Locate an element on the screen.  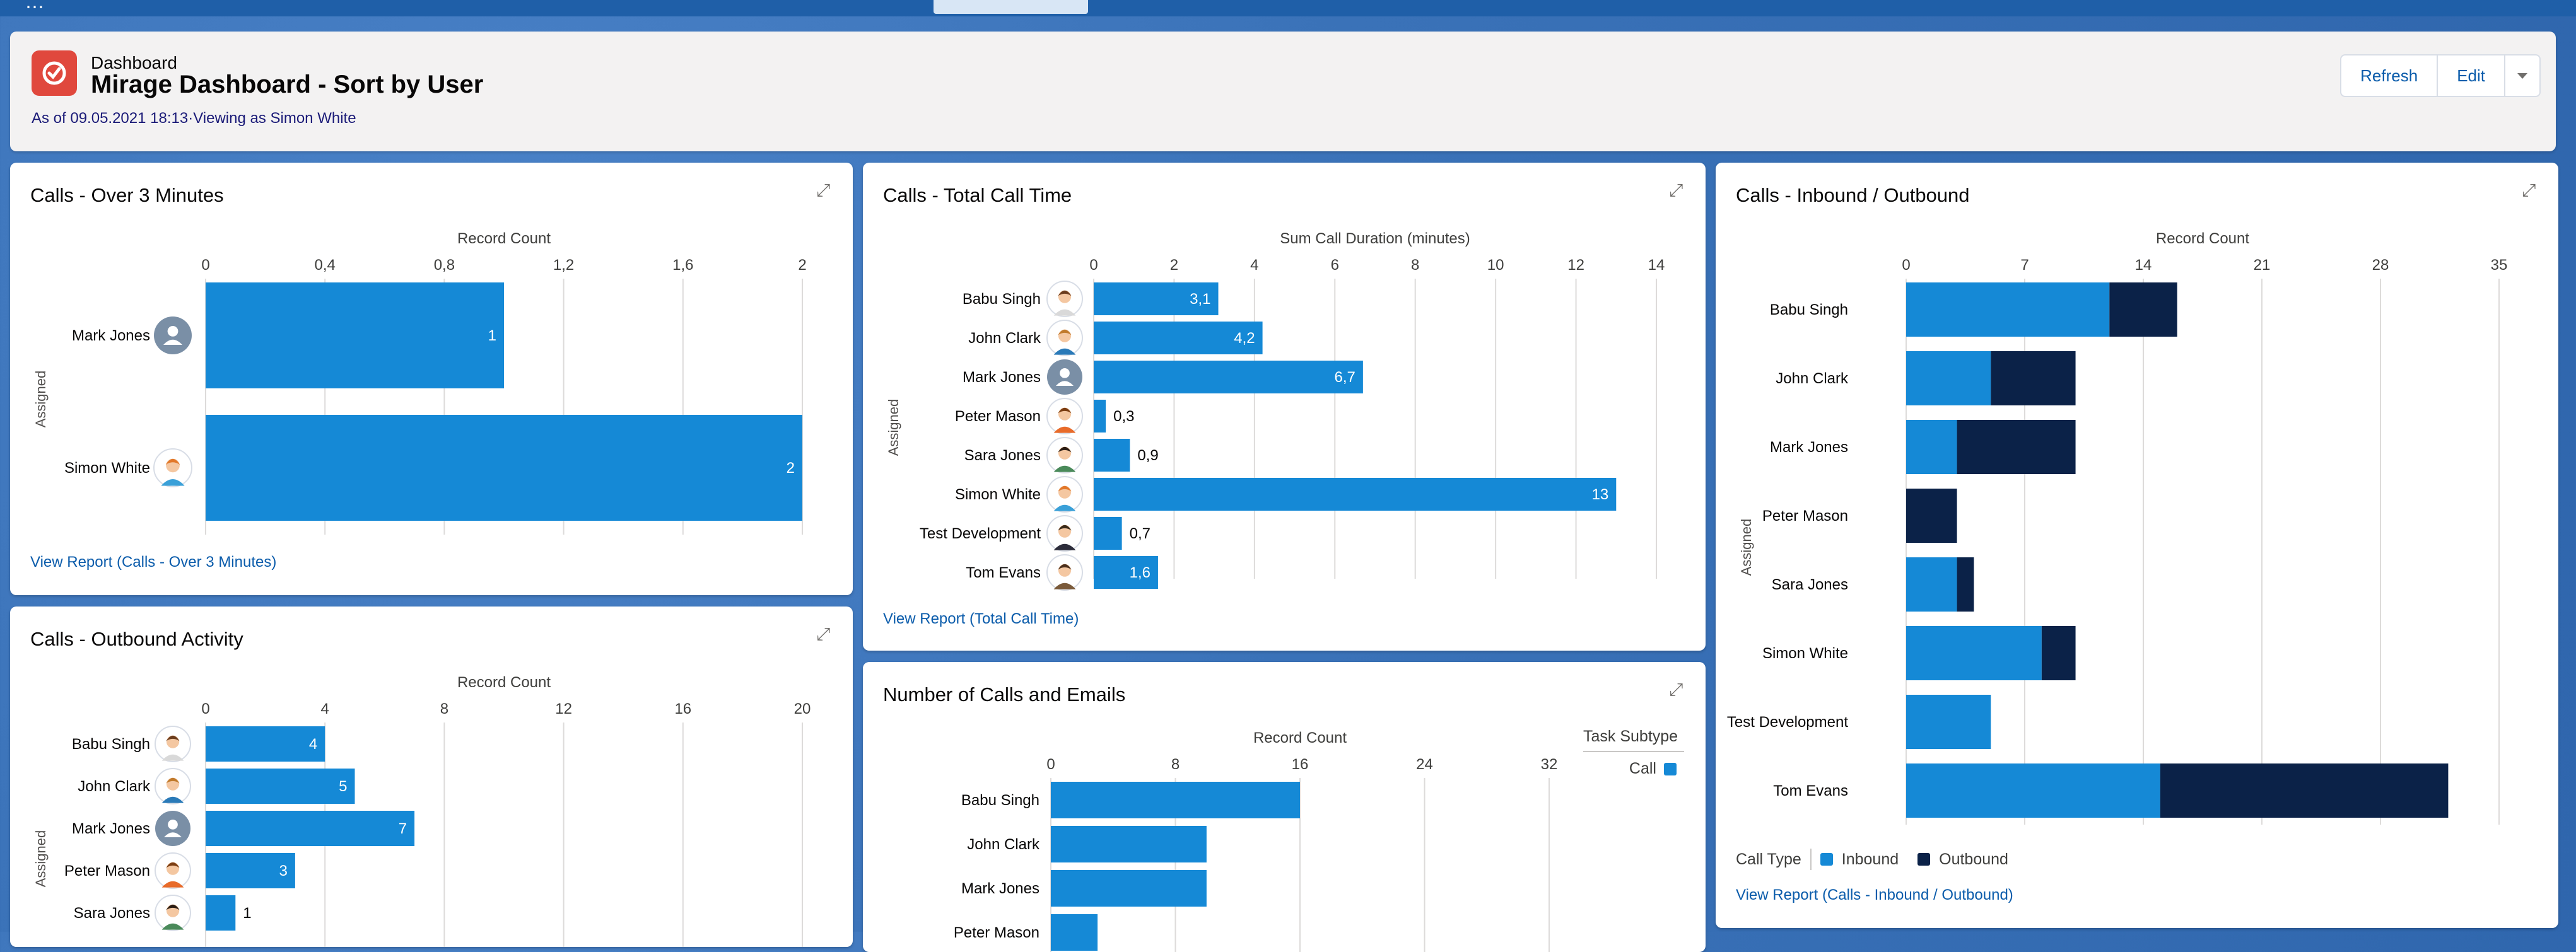
tick-label: 14 is located at coordinates (2143, 265).